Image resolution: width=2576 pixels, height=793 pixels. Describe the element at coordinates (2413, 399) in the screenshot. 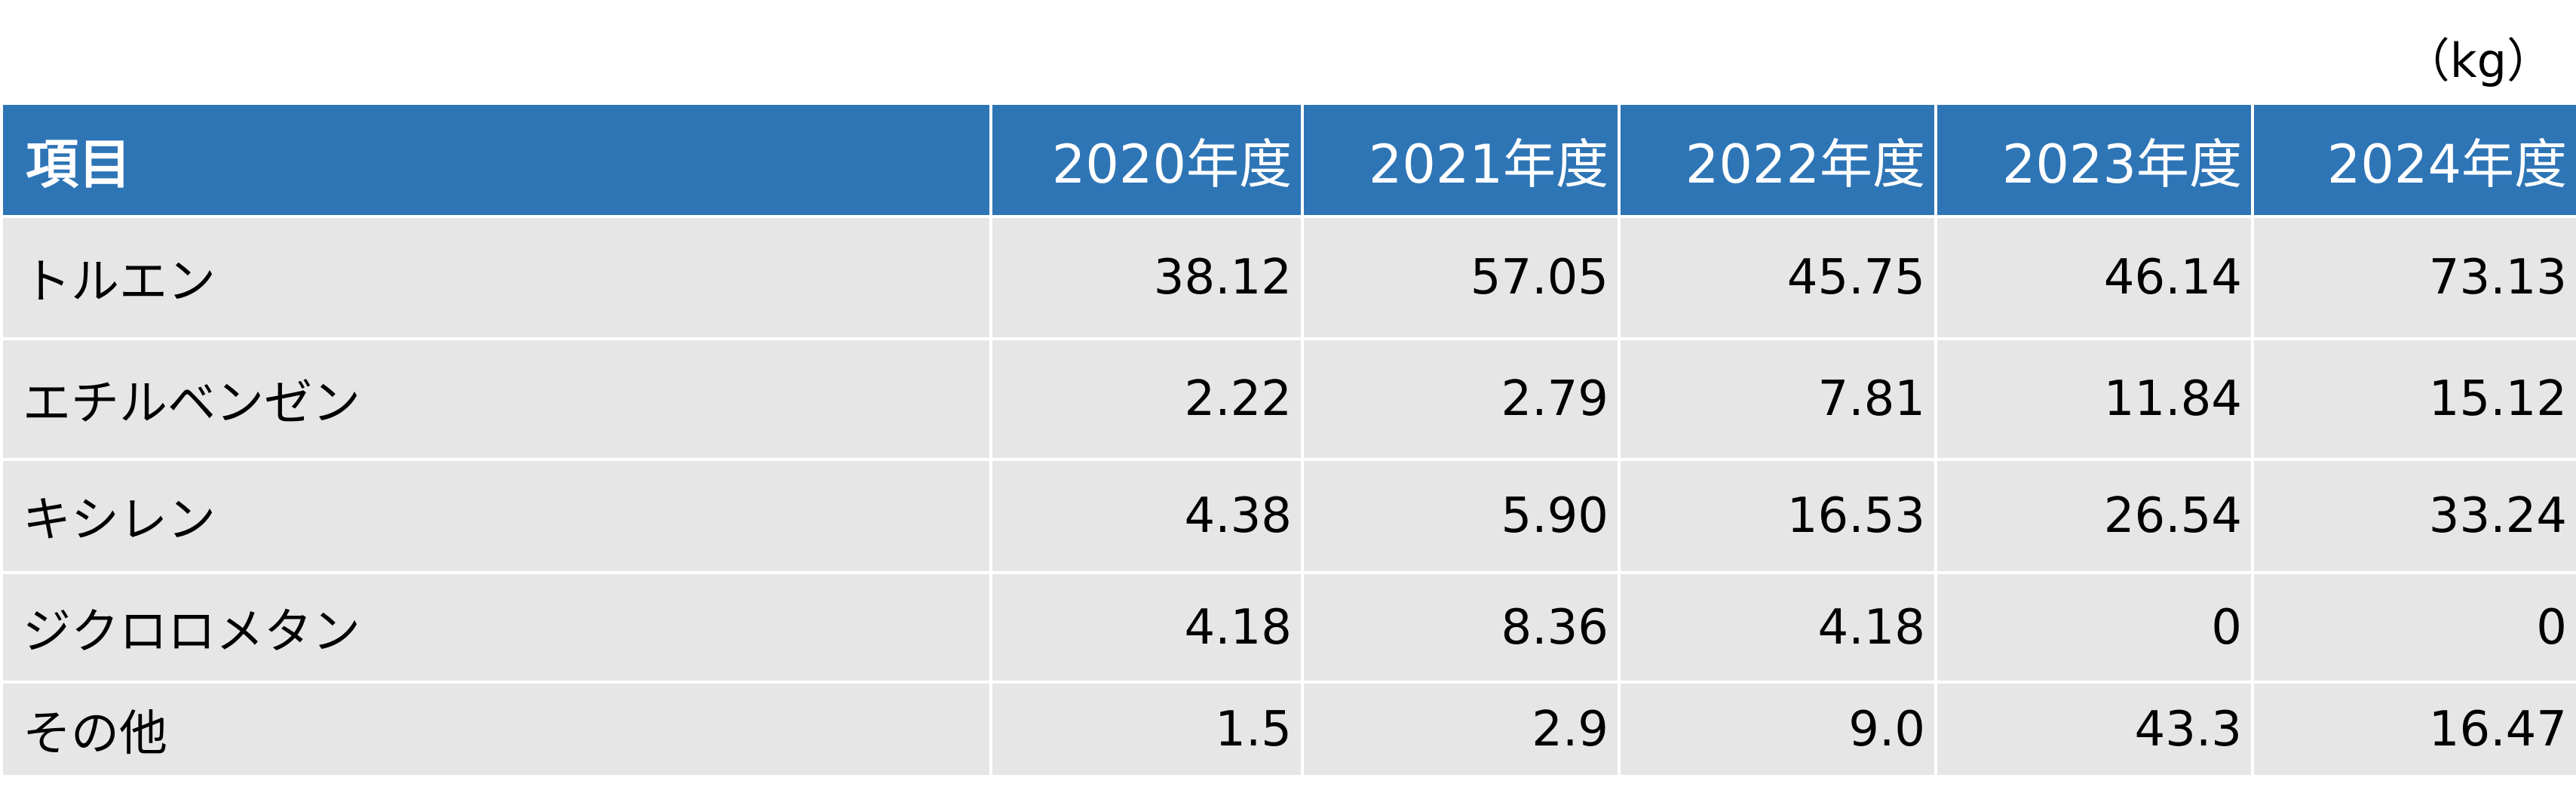

I see `table-cell: 15.12` at that location.